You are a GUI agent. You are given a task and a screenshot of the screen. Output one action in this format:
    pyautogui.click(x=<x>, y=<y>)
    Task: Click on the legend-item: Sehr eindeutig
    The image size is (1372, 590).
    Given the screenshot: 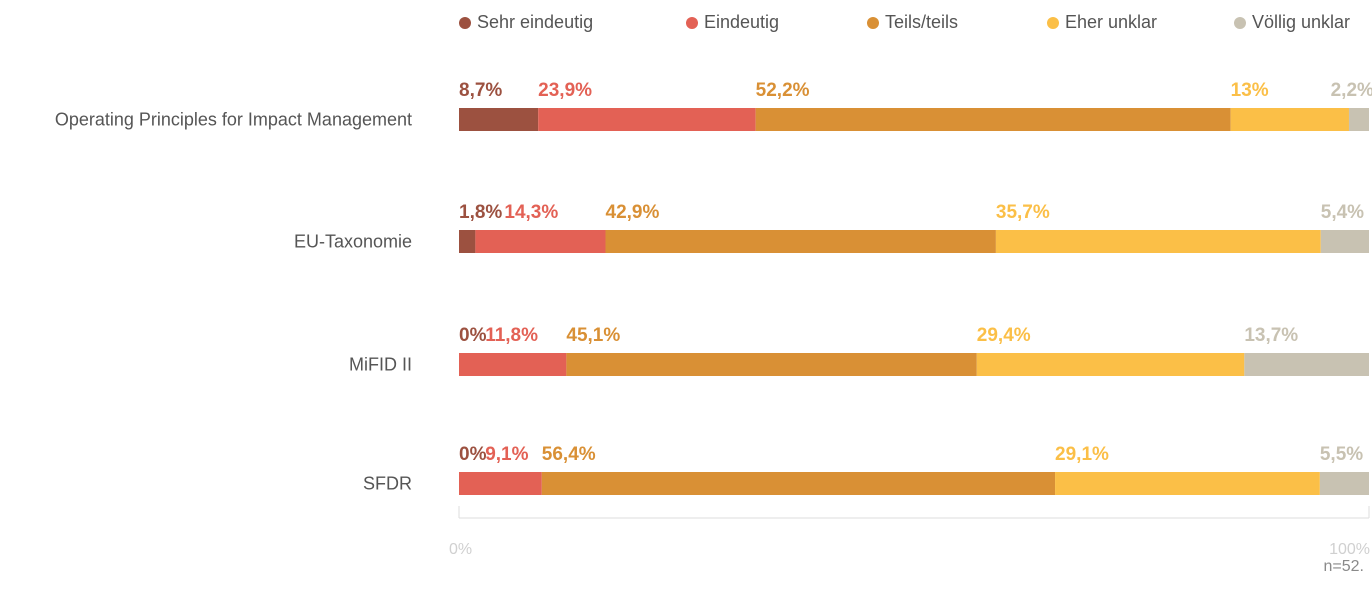 What is the action you would take?
    pyautogui.click(x=526, y=22)
    